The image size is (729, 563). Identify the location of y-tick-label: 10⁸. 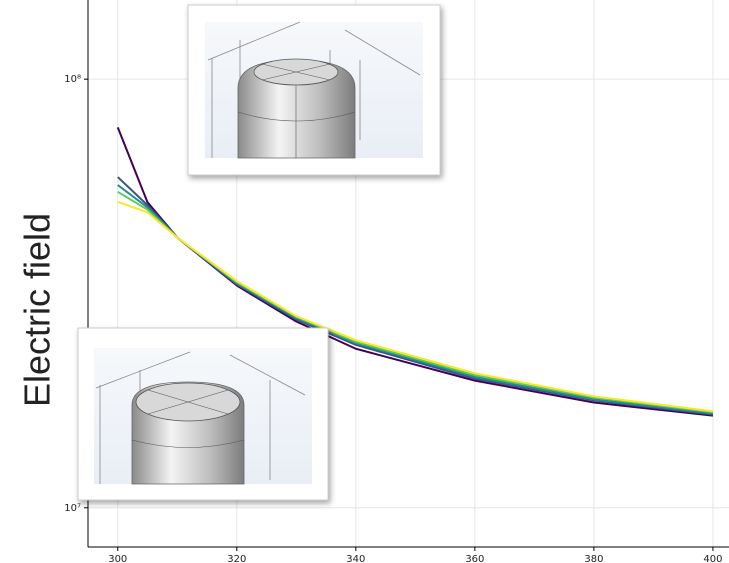
(72, 79).